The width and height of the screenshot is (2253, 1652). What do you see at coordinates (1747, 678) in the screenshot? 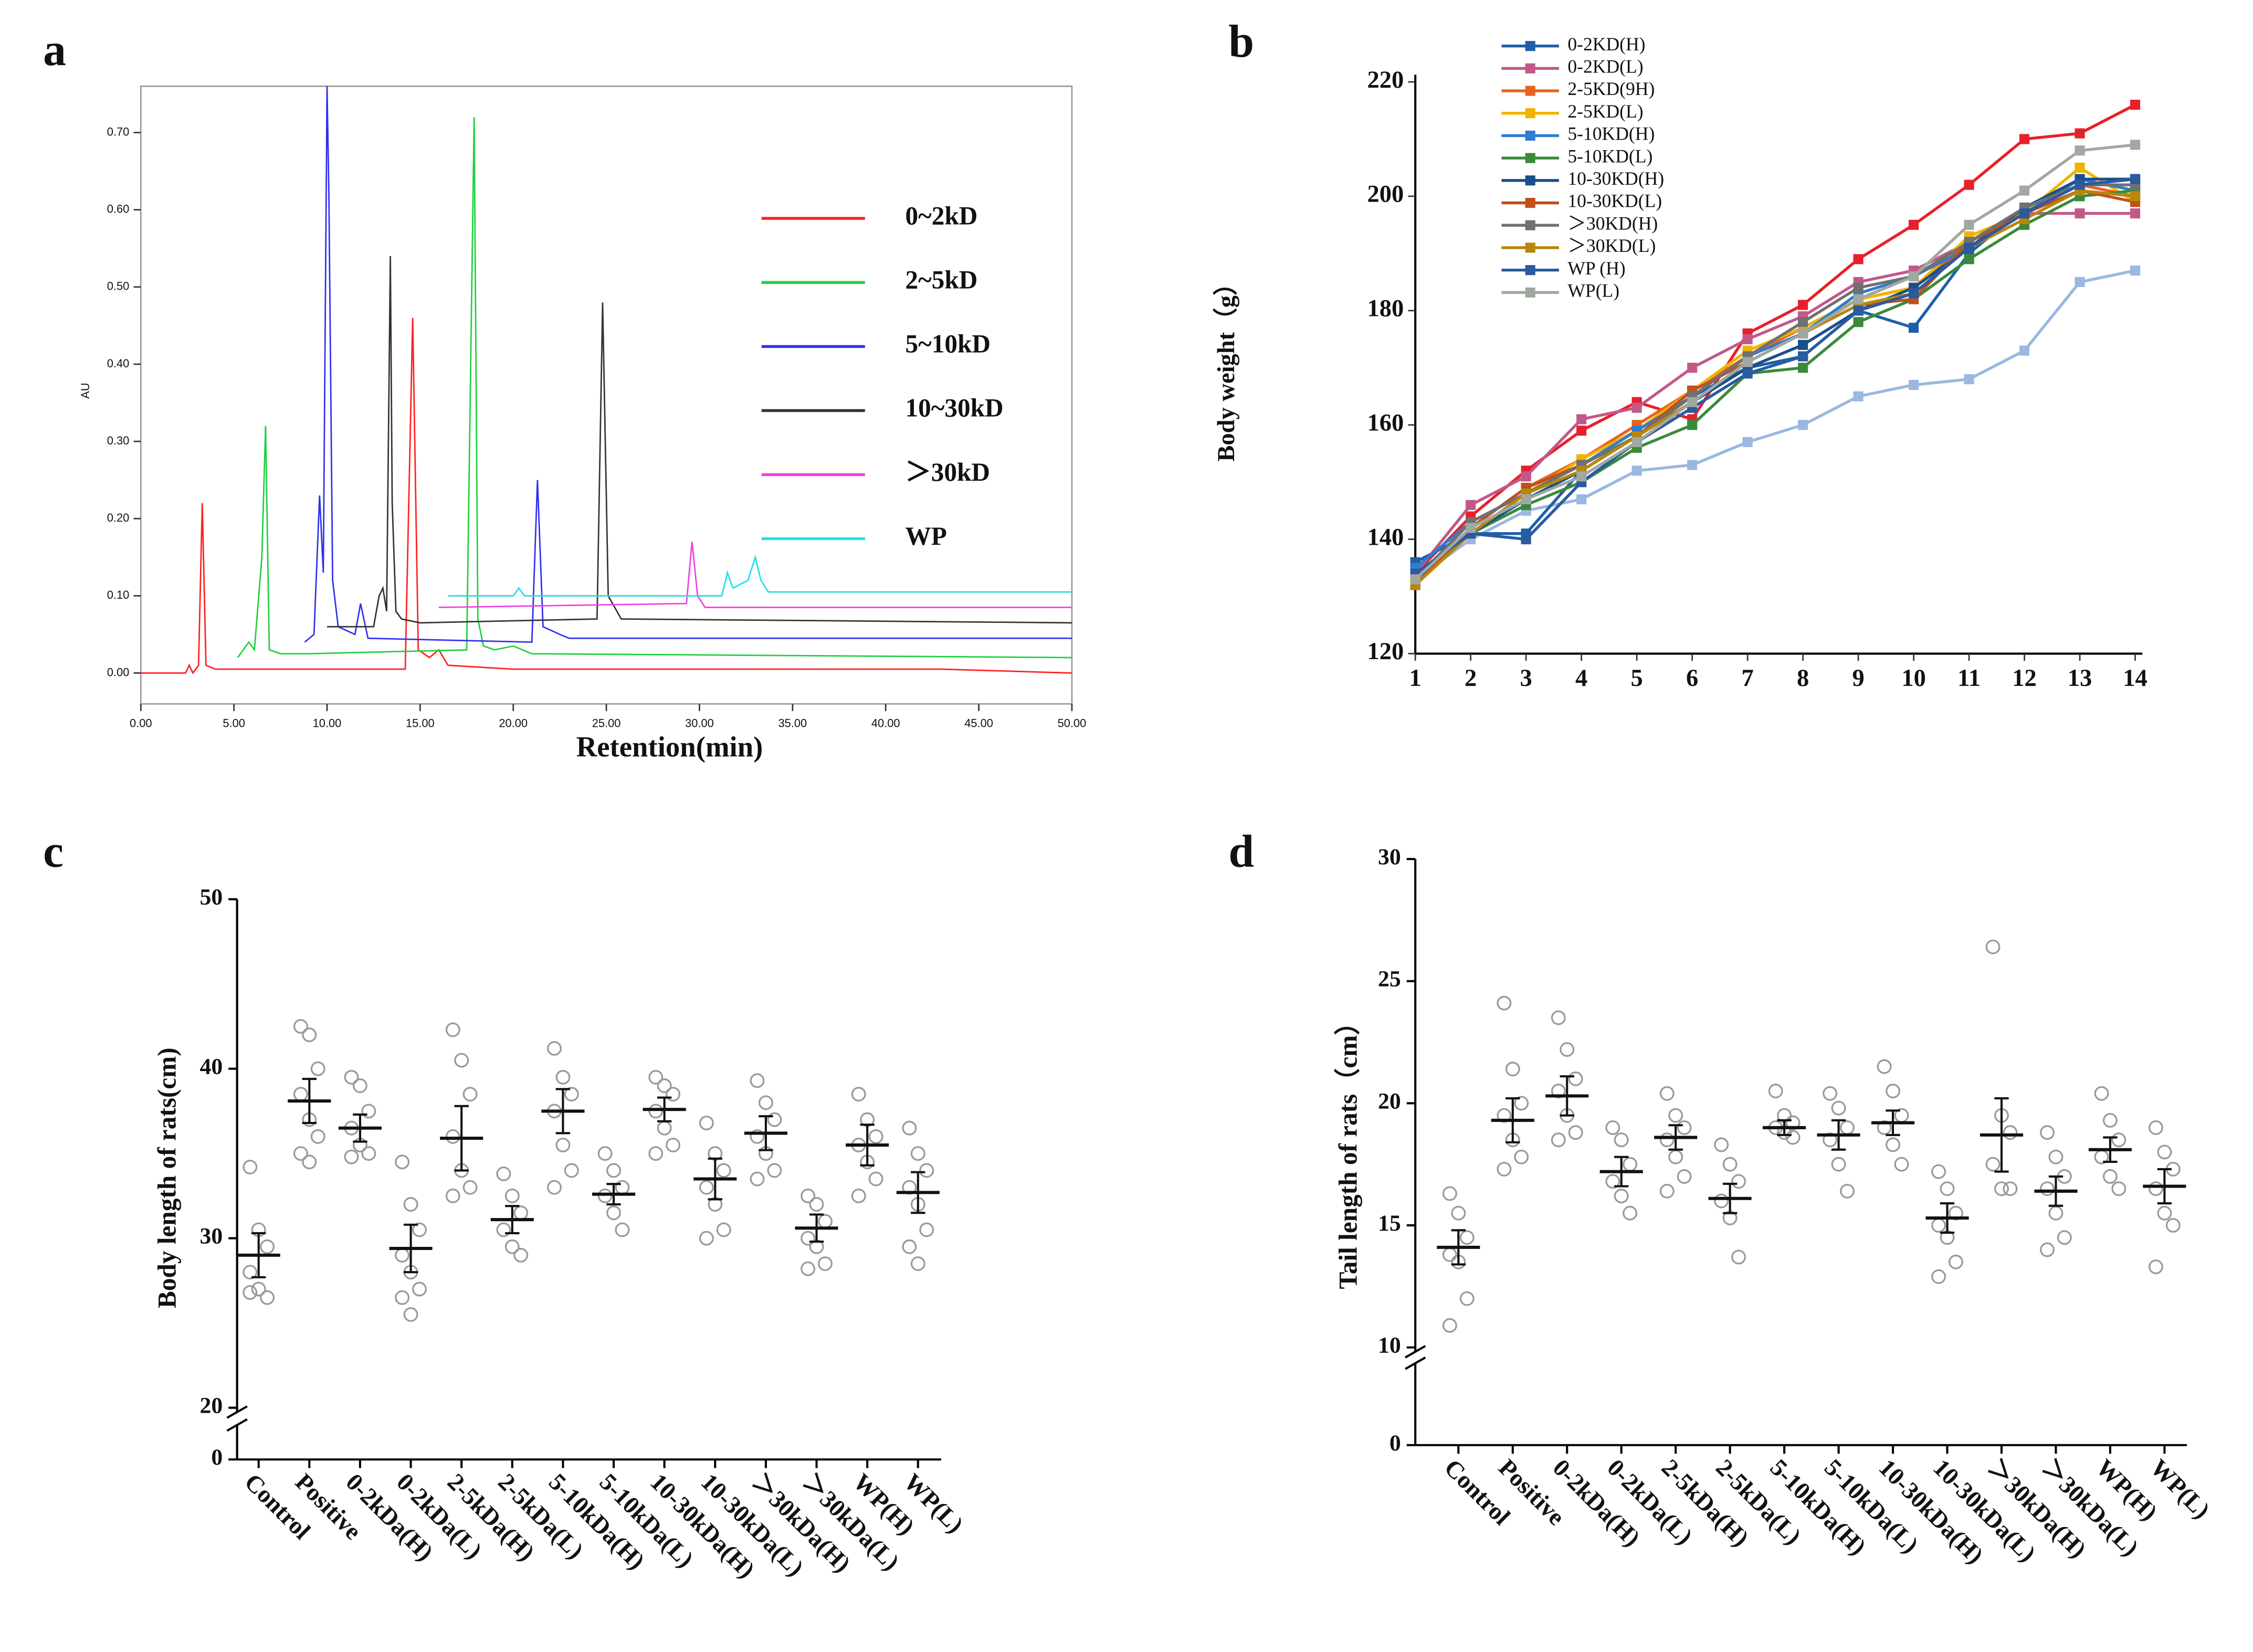
I see `x-tick-label: 7` at bounding box center [1747, 678].